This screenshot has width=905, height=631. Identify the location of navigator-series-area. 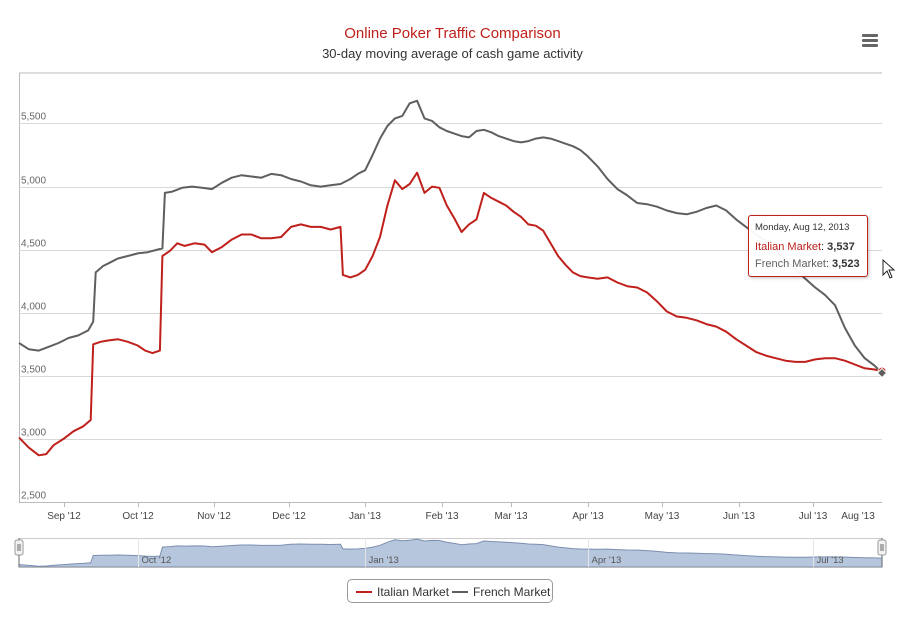
(450, 553).